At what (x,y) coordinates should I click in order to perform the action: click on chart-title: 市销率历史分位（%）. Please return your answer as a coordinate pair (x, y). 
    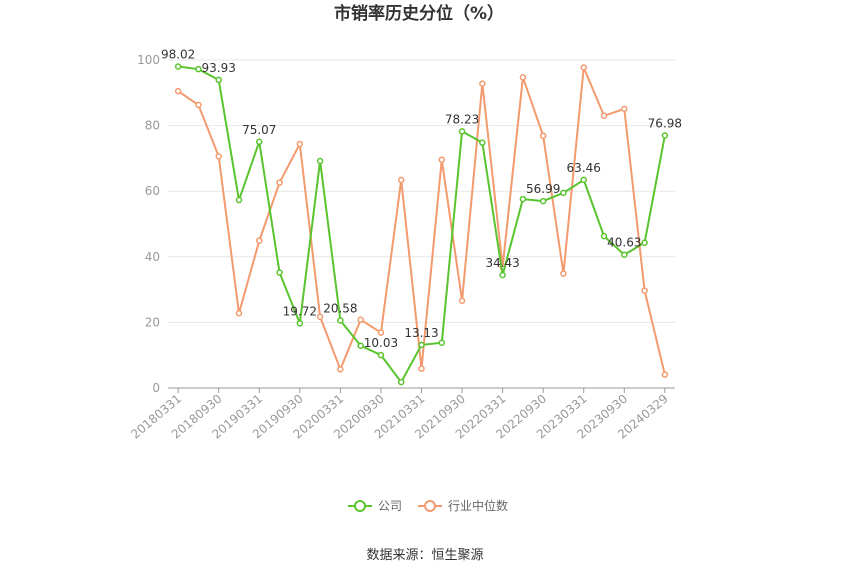
    Looking at the image, I should click on (419, 13).